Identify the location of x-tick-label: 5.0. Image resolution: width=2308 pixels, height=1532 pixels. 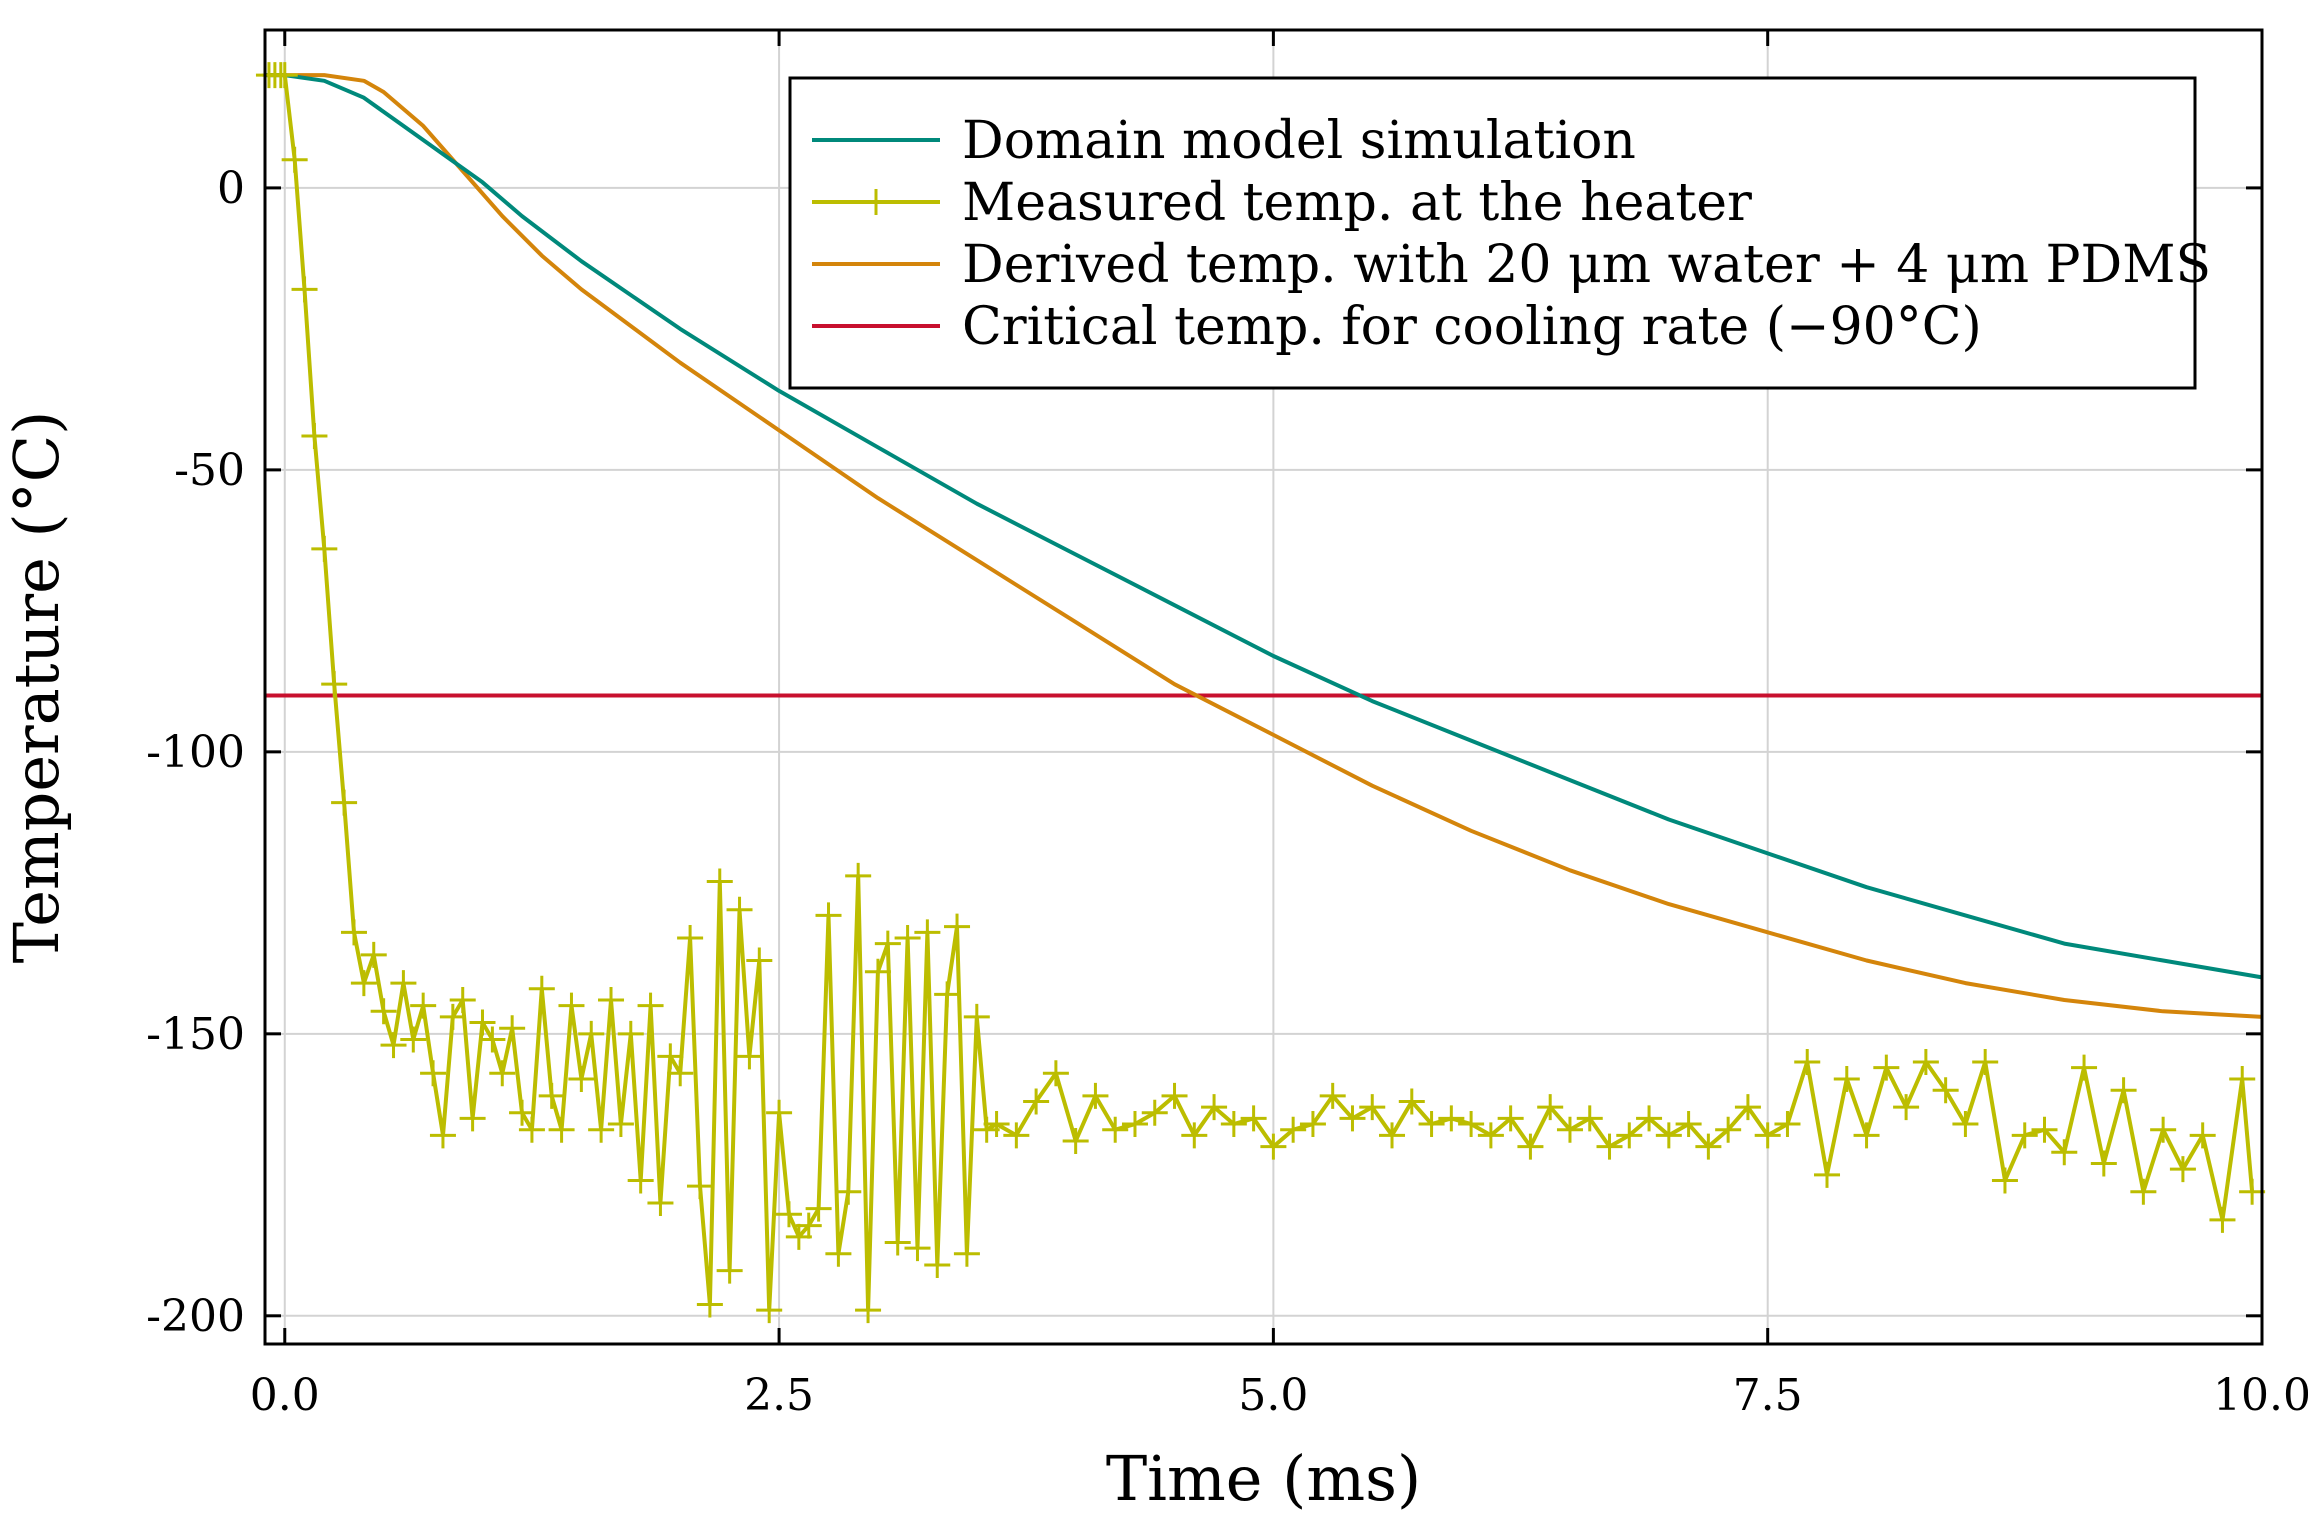
(1273, 1395).